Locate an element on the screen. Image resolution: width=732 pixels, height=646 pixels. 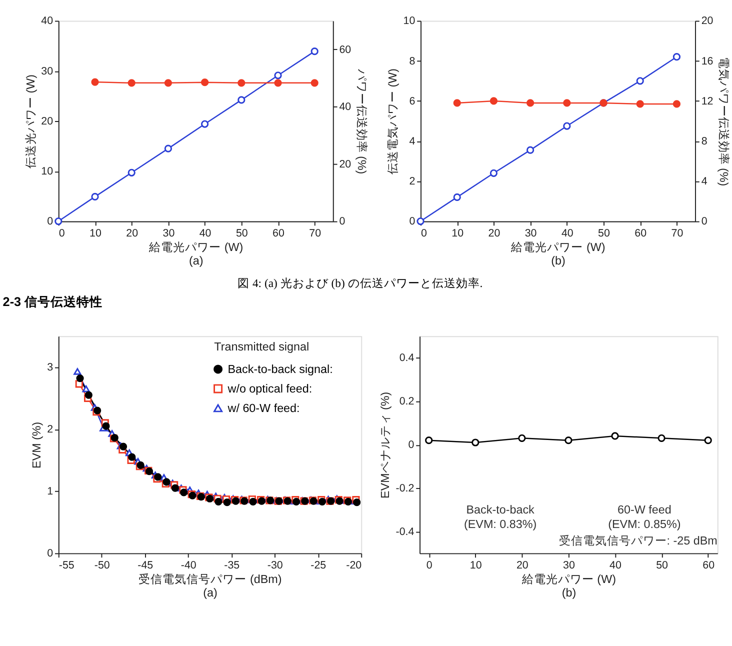
y-axis-title: 伝送電気パワー (W) is located at coordinates (393, 121).